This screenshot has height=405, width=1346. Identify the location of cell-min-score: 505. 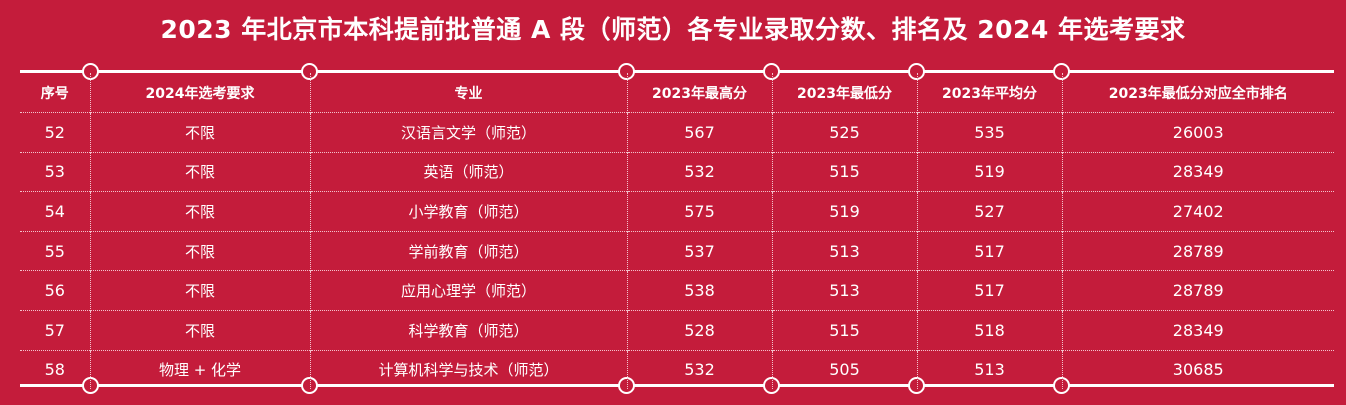
(844, 369).